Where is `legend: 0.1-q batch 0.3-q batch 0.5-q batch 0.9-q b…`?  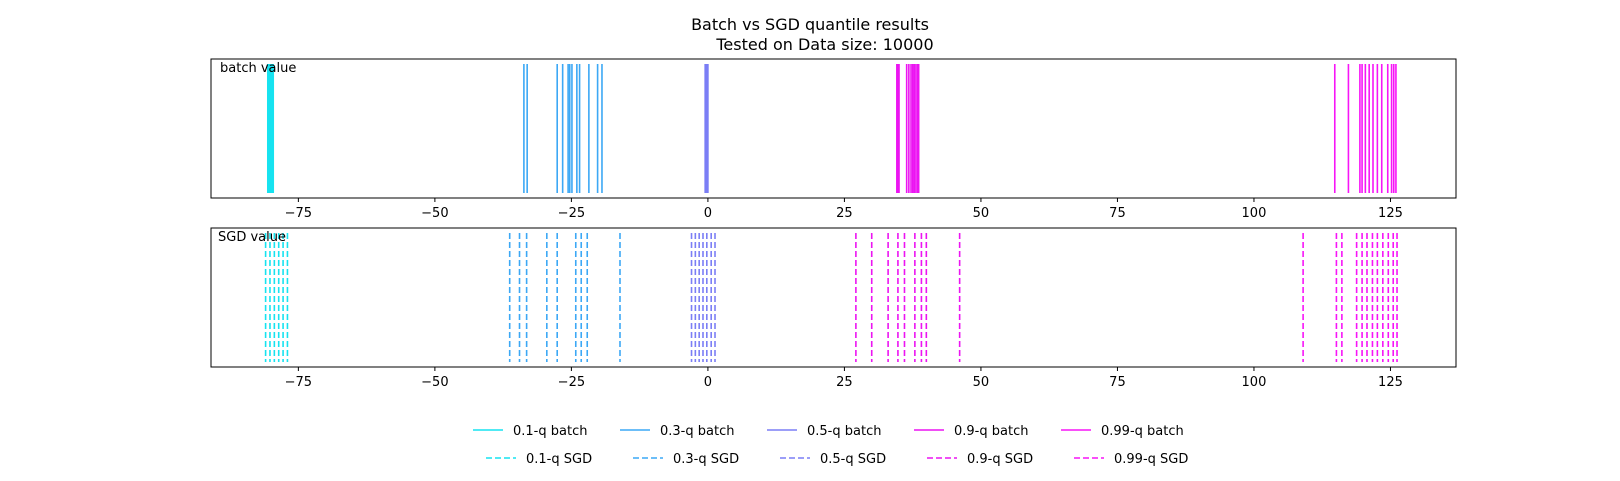 legend: 0.1-q batch 0.3-q batch 0.5-q batch 0.9-q b… is located at coordinates (830, 445).